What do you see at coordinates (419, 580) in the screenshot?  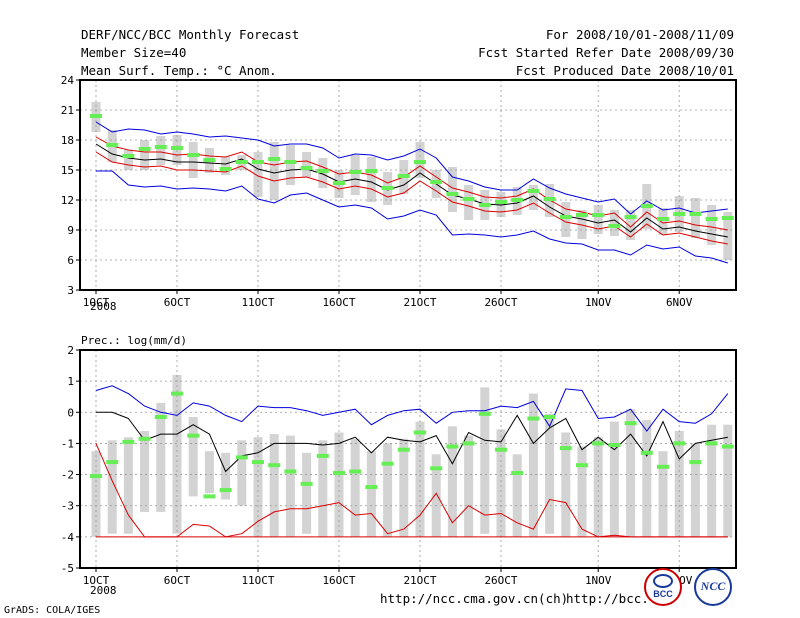 I see `precip-xtick-label: 21OCT` at bounding box center [419, 580].